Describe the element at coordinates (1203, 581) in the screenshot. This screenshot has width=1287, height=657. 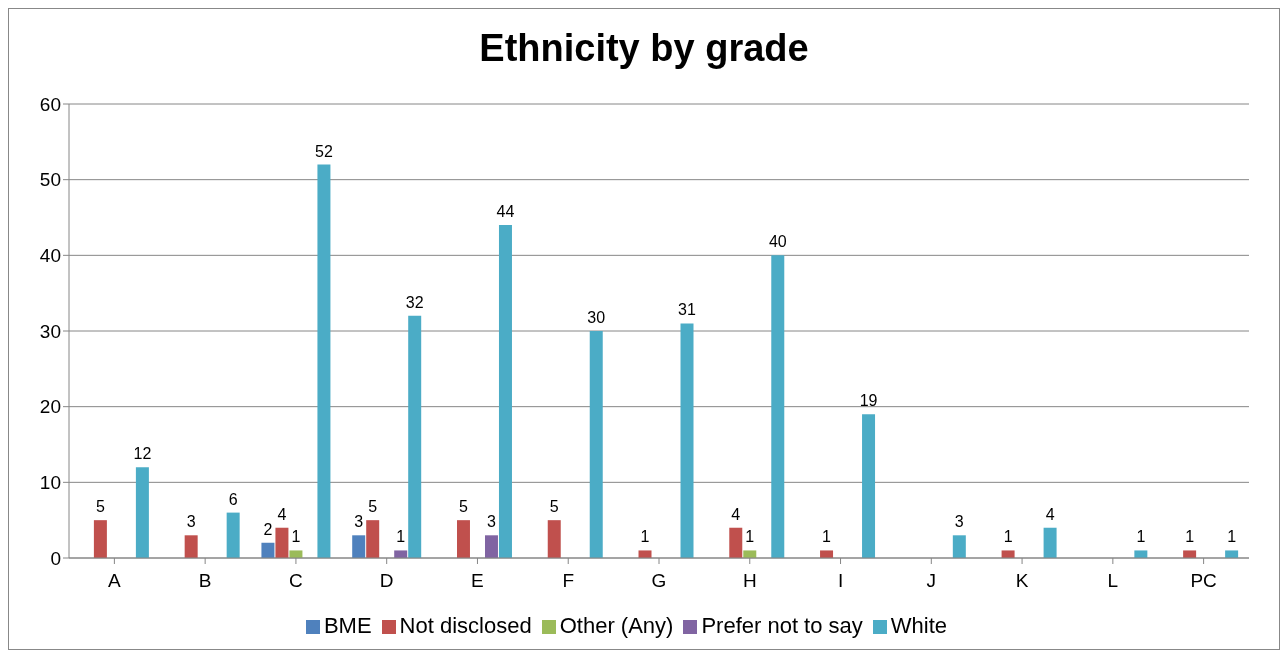
I see `x-tick-label: PC` at that location.